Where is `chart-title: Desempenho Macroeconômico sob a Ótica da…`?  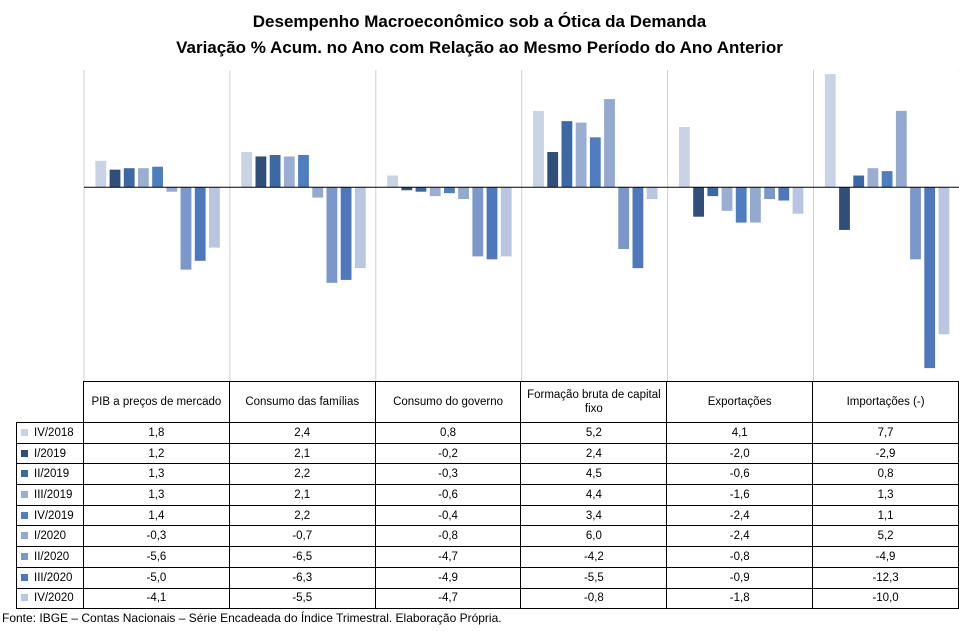
chart-title: Desempenho Macroeconômico sob a Ótica da… is located at coordinates (479, 21).